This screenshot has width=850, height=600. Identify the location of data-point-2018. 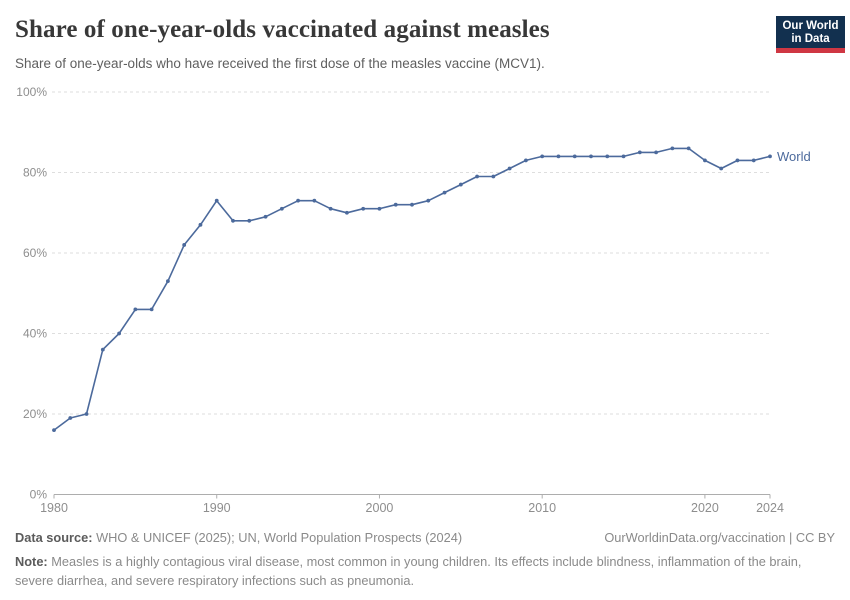
(672, 148).